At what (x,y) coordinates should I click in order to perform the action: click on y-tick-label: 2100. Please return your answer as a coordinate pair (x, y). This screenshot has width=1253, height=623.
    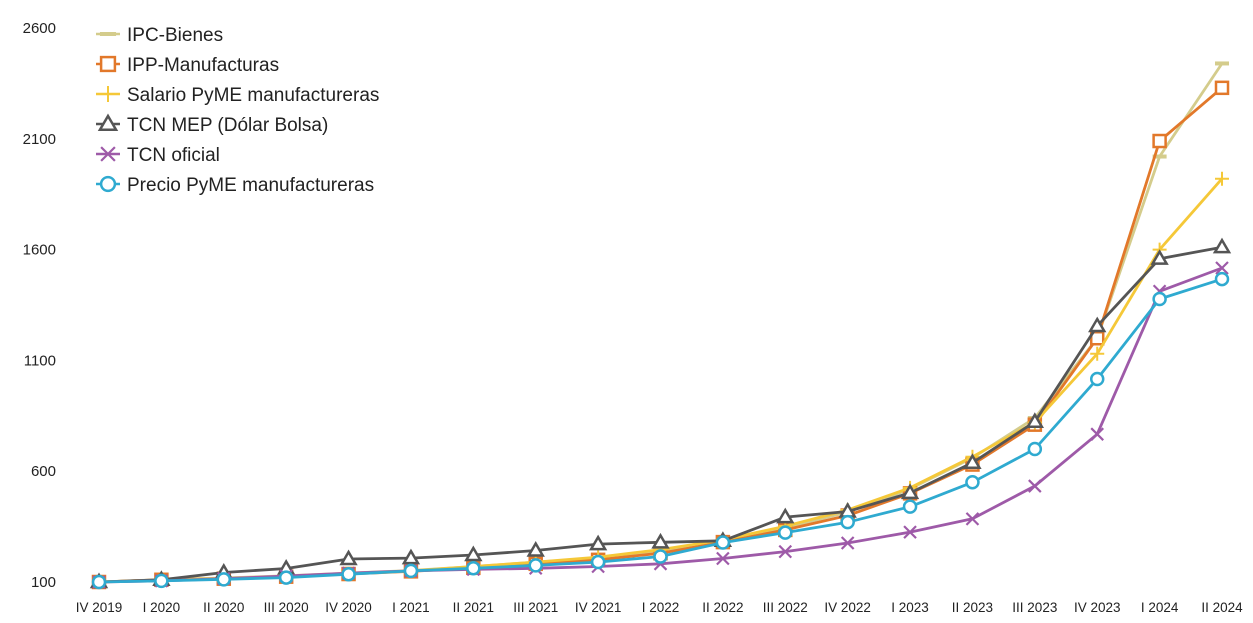
    Looking at the image, I should click on (39, 139).